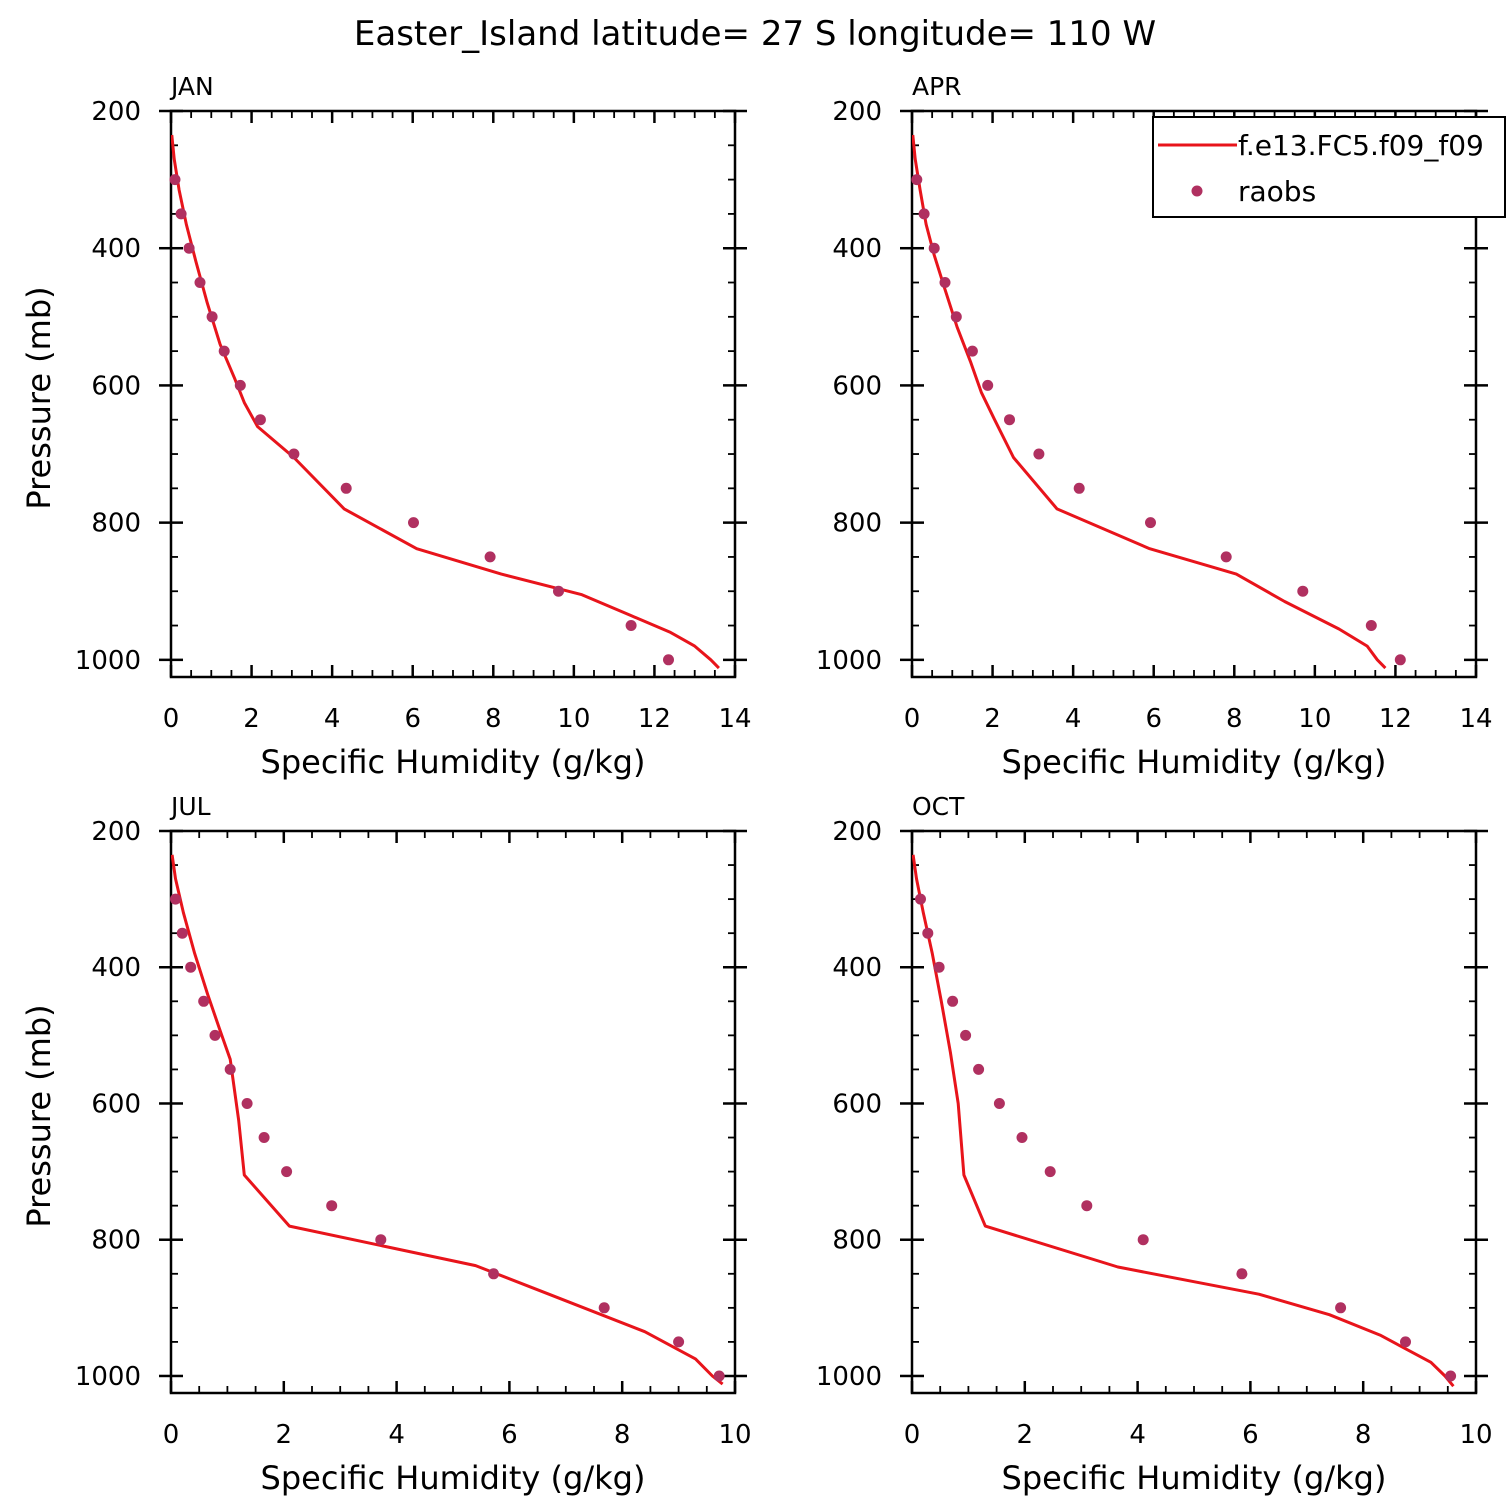  Describe the element at coordinates (191, 86) in the screenshot. I see `panel-label: JAN` at that location.